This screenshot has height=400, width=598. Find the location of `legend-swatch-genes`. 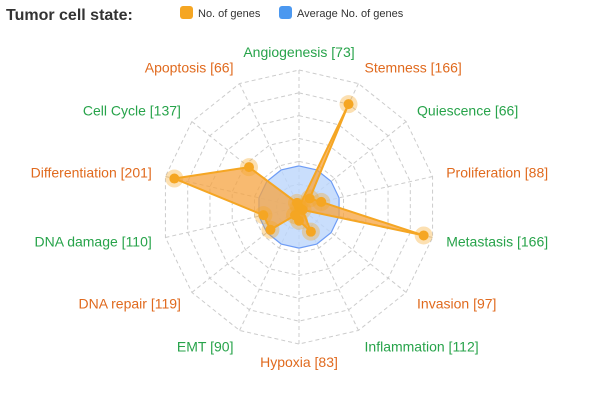

legend-swatch-genes is located at coordinates (186, 12).